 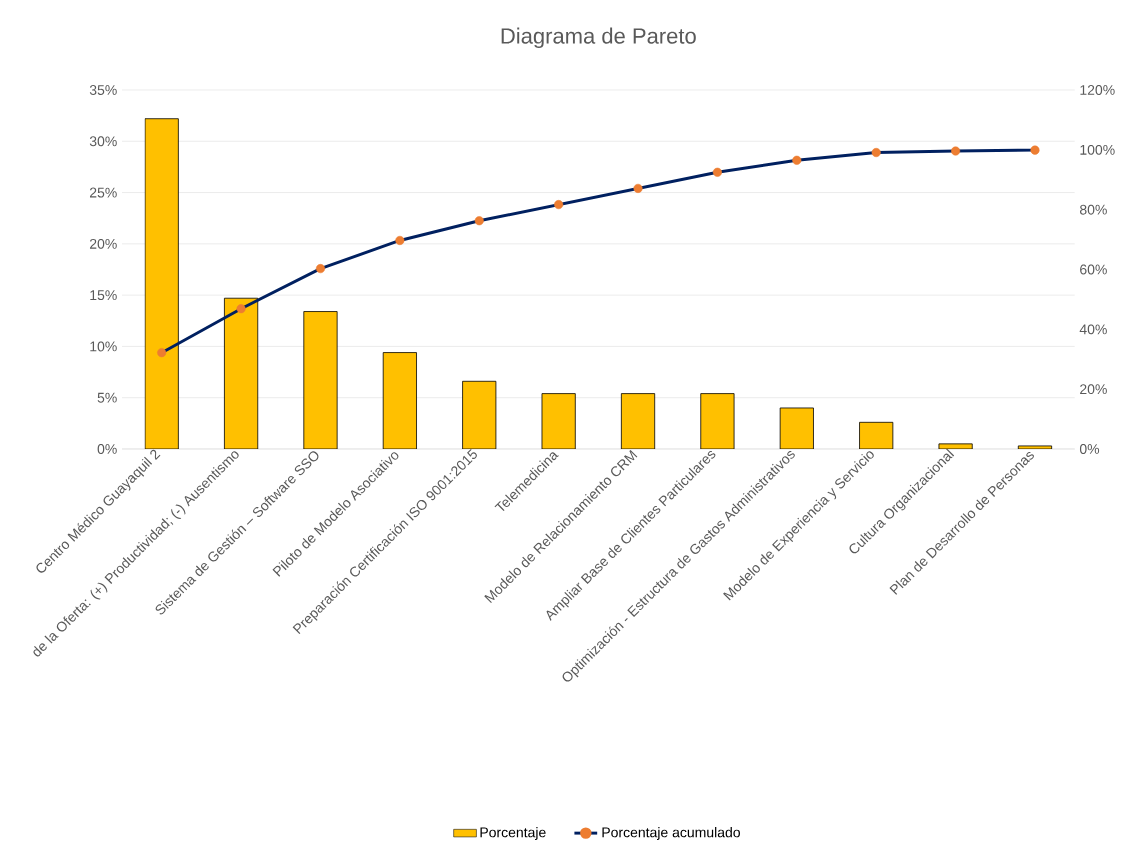 I want to click on y2-tick-label: 120%, so click(x=1097, y=90).